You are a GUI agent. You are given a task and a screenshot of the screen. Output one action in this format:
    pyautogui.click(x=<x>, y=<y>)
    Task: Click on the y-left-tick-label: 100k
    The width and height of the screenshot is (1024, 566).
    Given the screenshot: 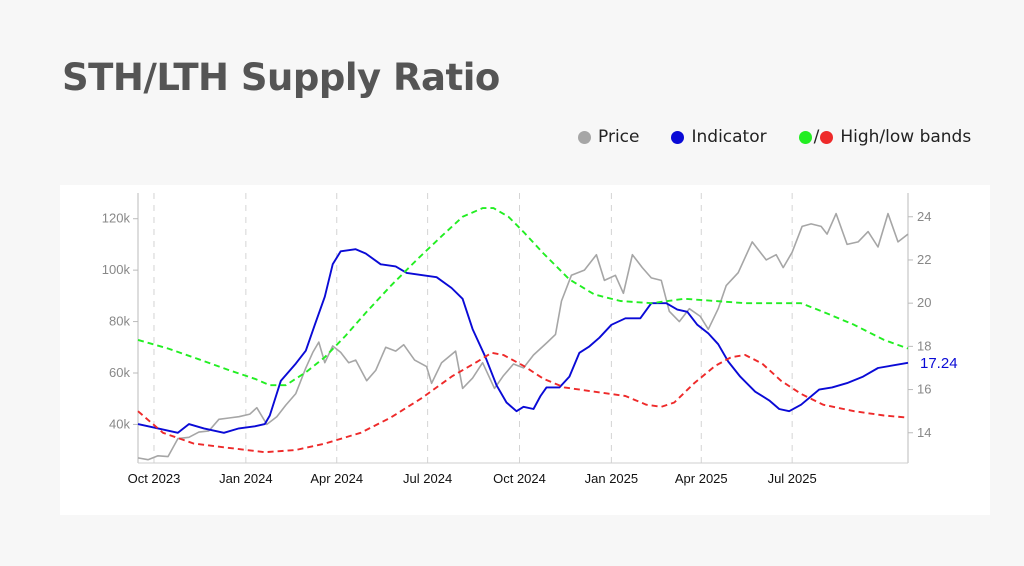 What is the action you would take?
    pyautogui.click(x=116, y=269)
    